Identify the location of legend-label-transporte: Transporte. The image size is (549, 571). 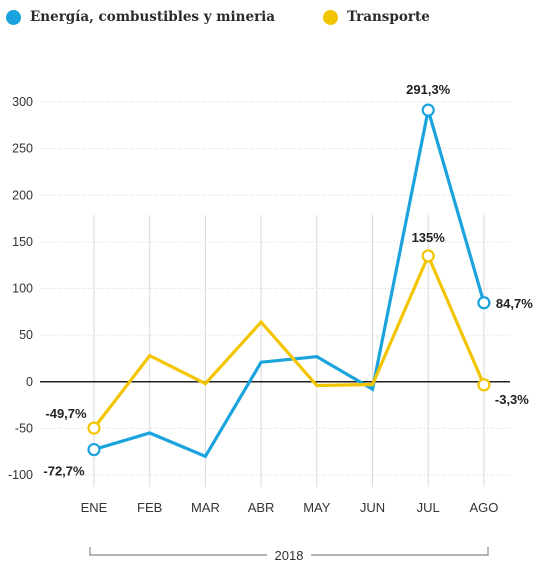
(388, 17).